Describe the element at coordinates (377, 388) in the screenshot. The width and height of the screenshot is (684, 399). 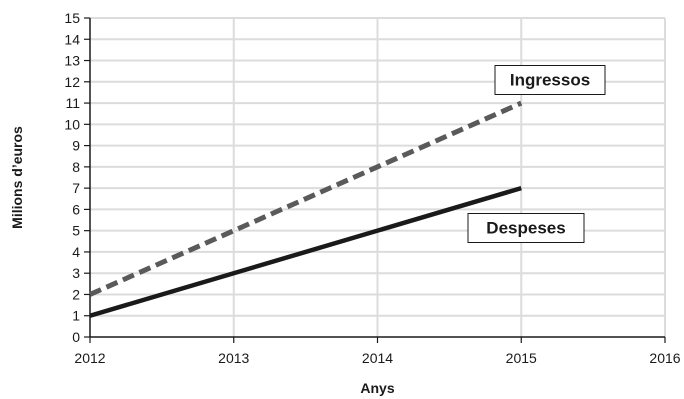
I see `x-axis-title: Anys` at that location.